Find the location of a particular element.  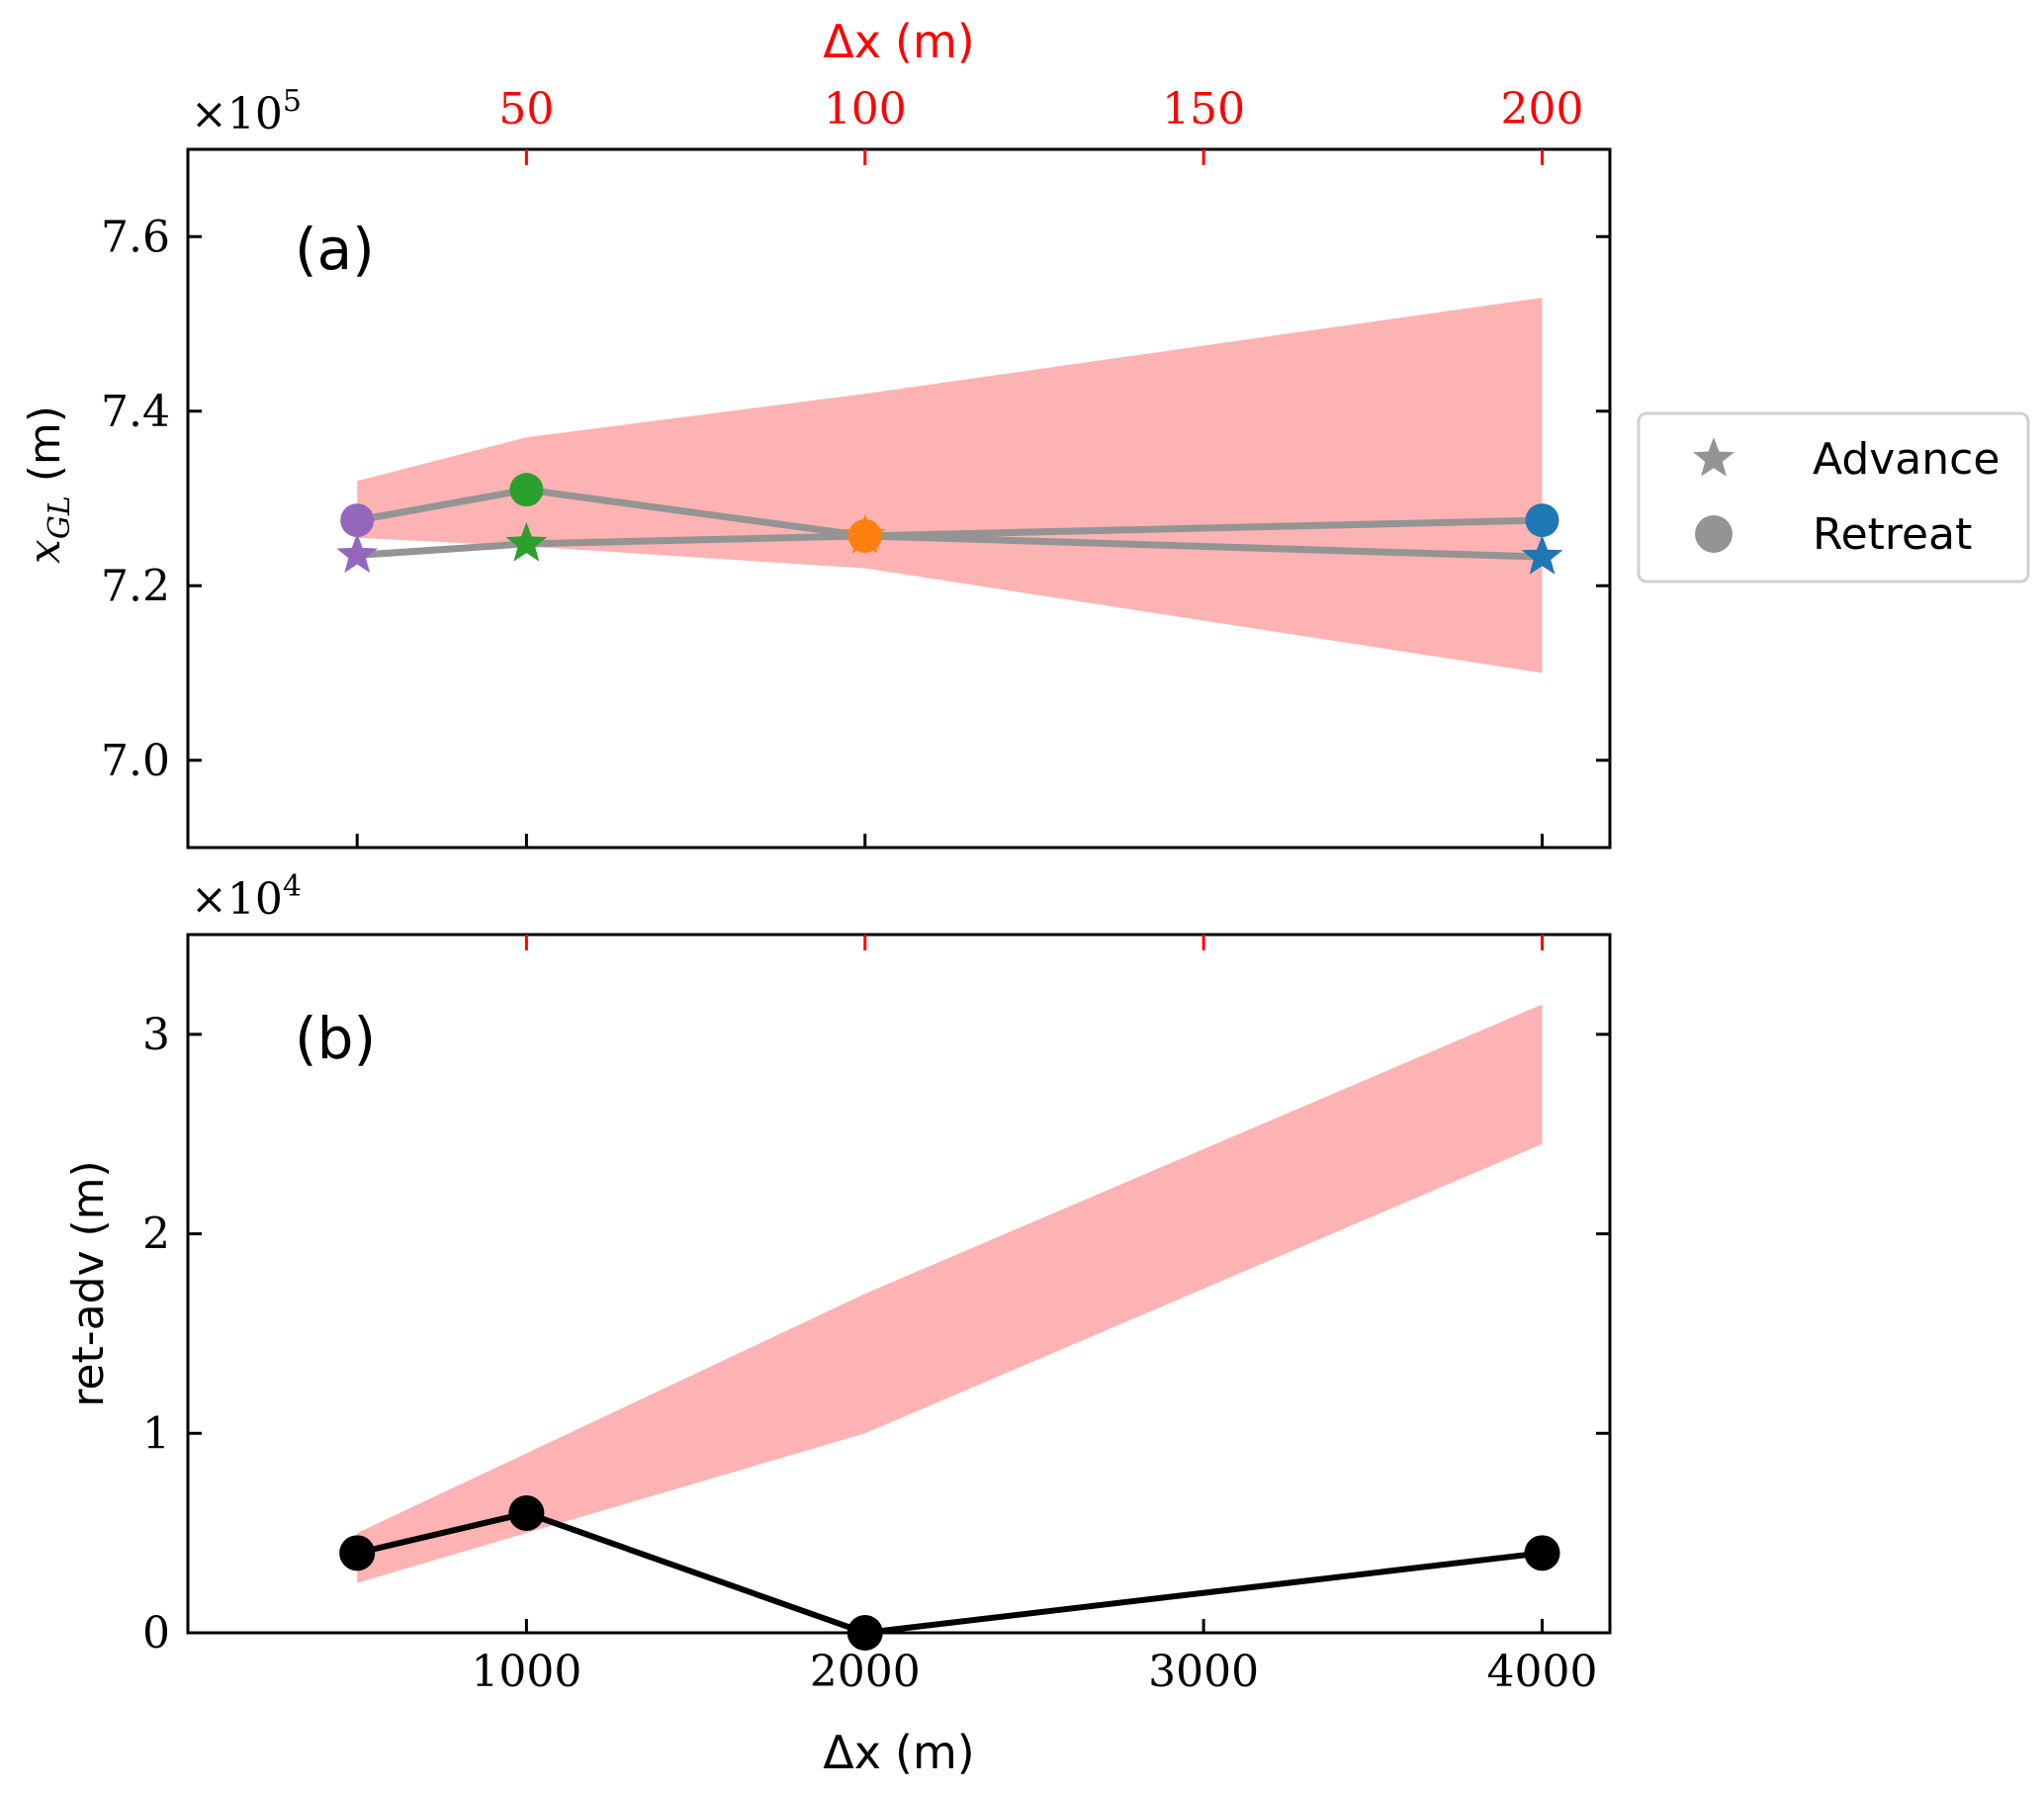

series-lines-b is located at coordinates (949, 1573).